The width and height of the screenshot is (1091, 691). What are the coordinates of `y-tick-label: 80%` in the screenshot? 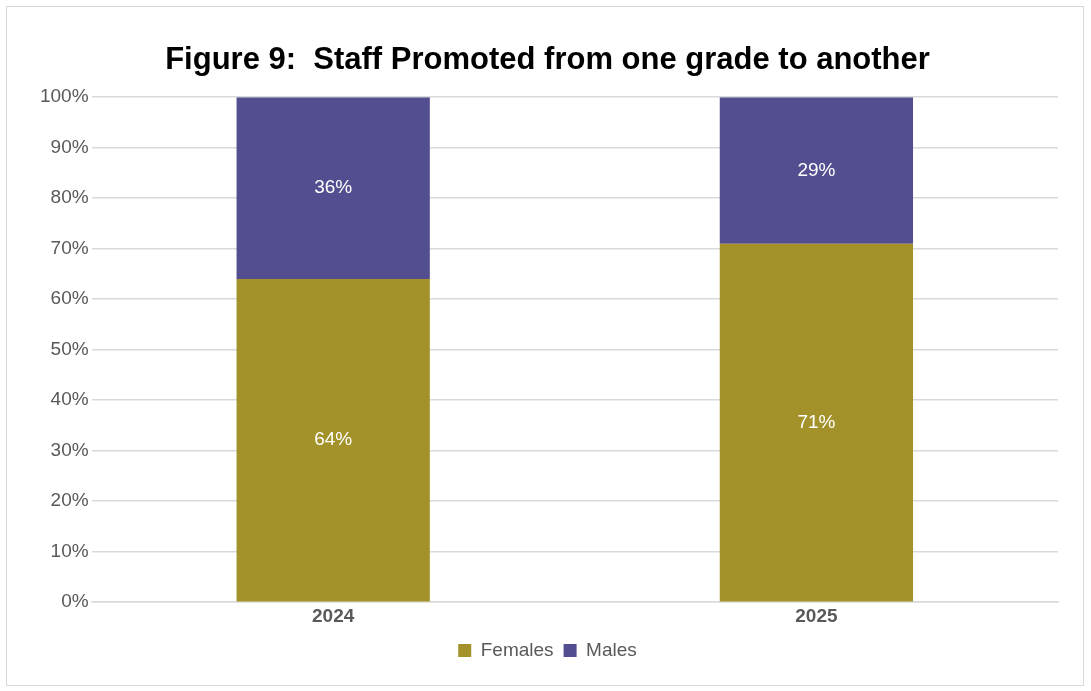 It's located at (69, 197).